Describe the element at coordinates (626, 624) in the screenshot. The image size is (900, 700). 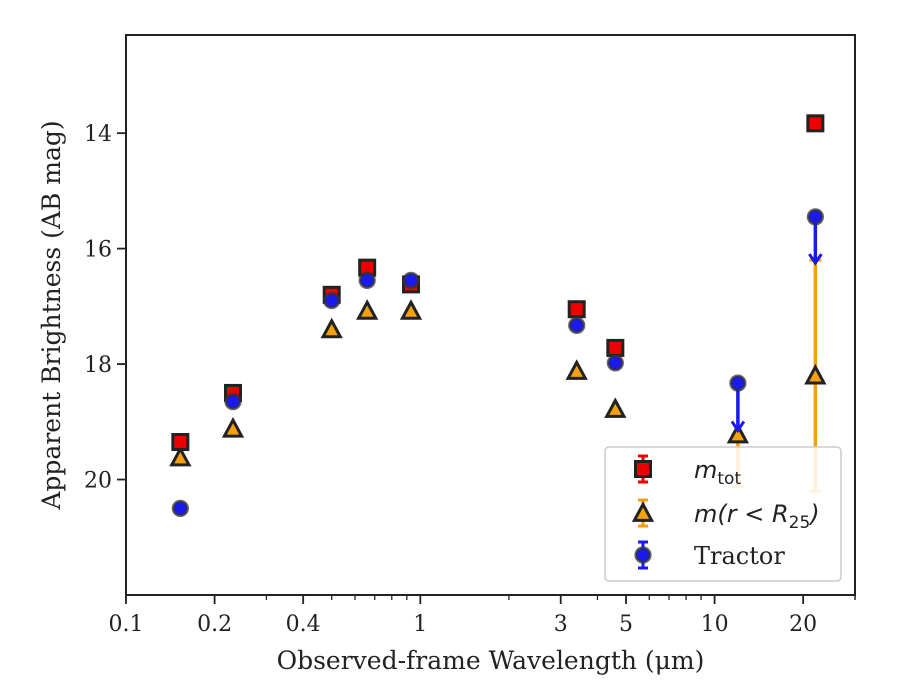
I see `x-tick-label: 5` at that location.